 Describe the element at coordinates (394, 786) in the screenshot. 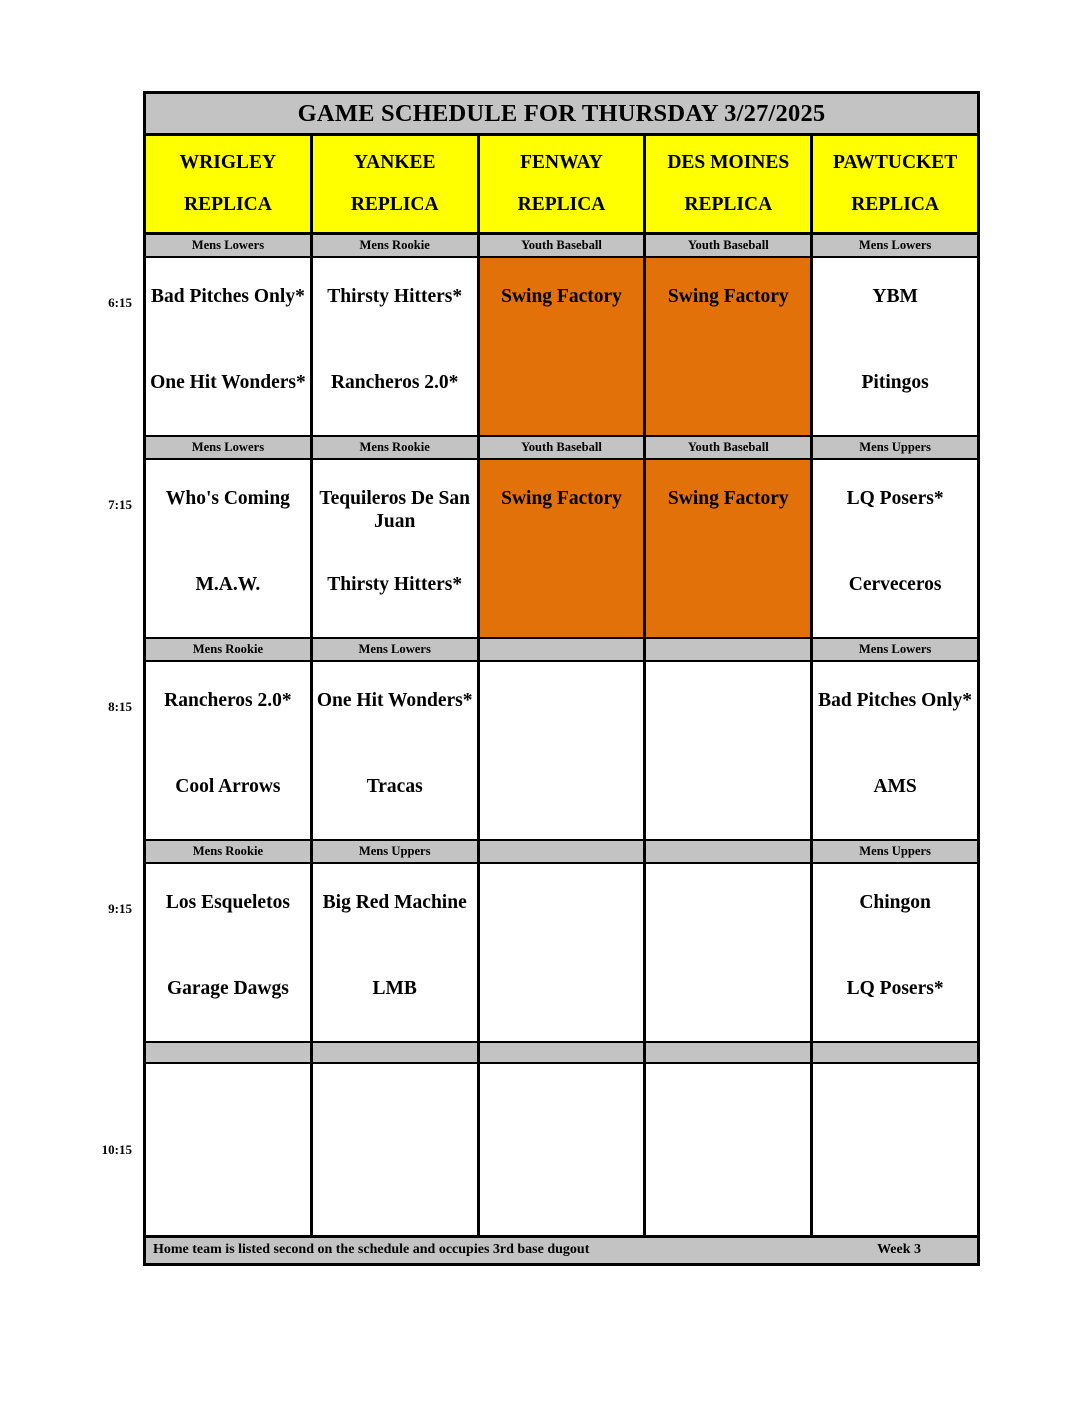

I see `home-team: Tracas` at that location.